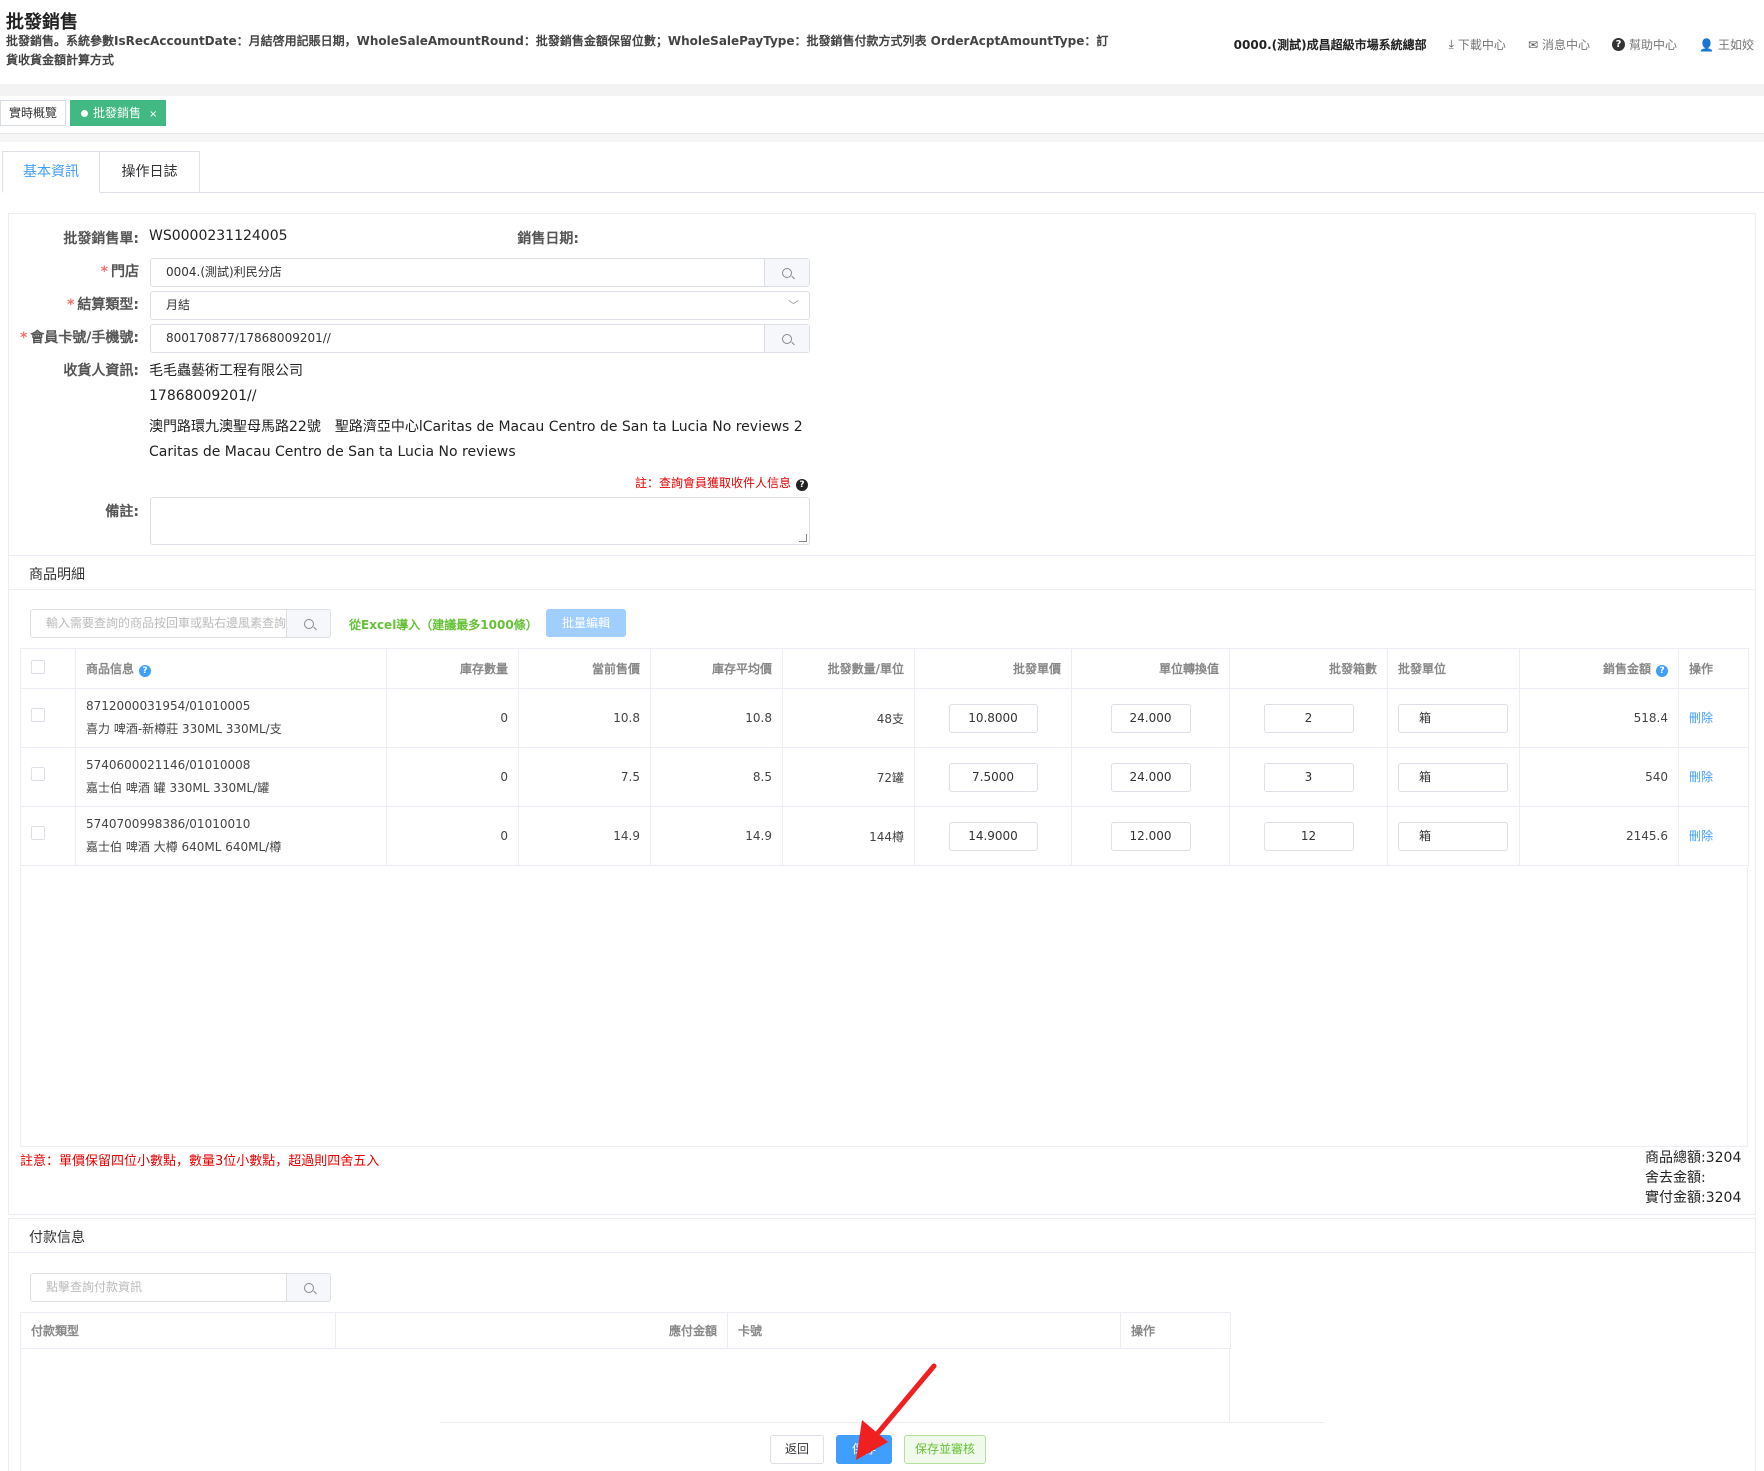 This screenshot has width=1764, height=1471. Describe the element at coordinates (1175, 1330) in the screenshot. I see `col-pay-action: 操作` at that location.